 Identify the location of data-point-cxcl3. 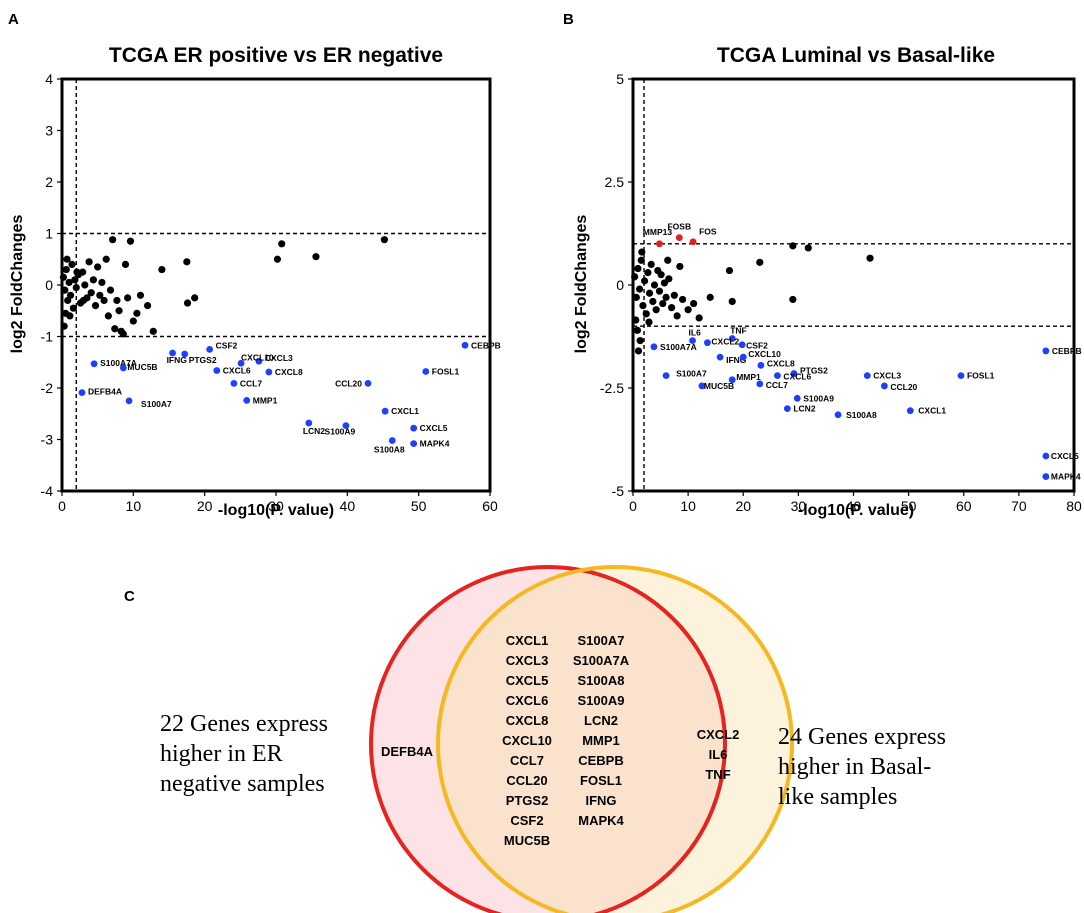
(259, 361).